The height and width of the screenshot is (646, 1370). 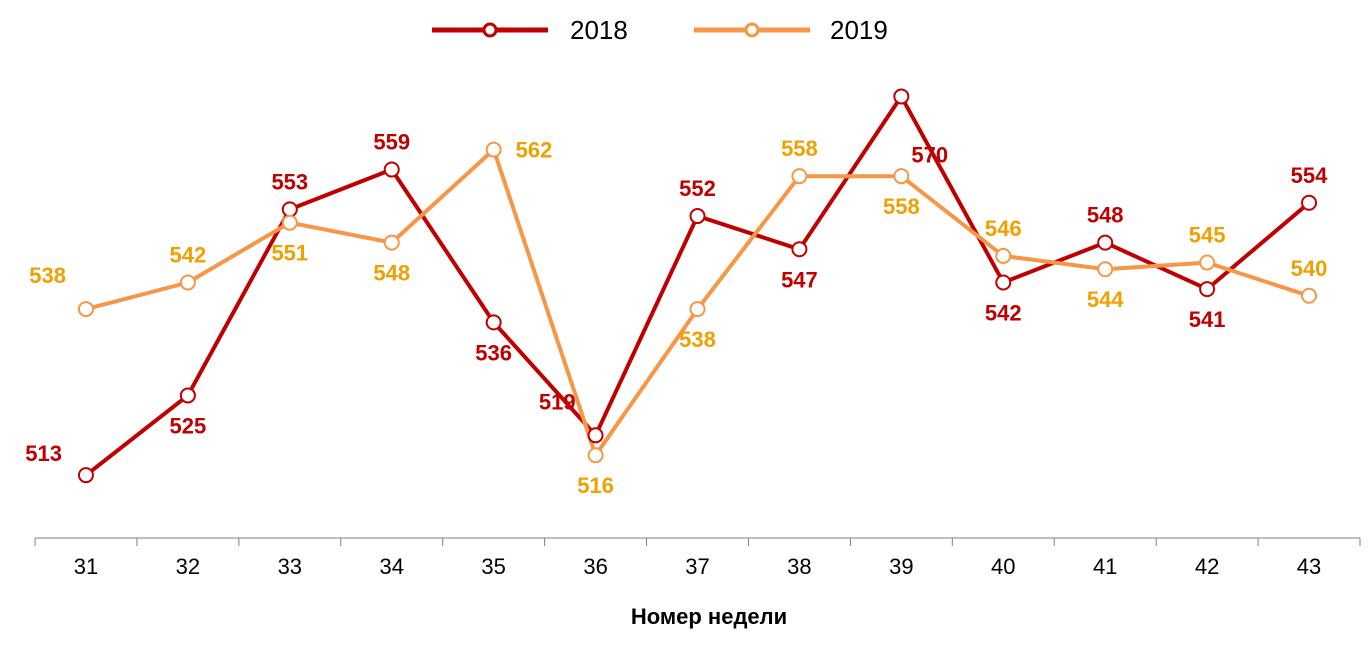 What do you see at coordinates (530, 30) in the screenshot?
I see `legend-item-2018: 2018` at bounding box center [530, 30].